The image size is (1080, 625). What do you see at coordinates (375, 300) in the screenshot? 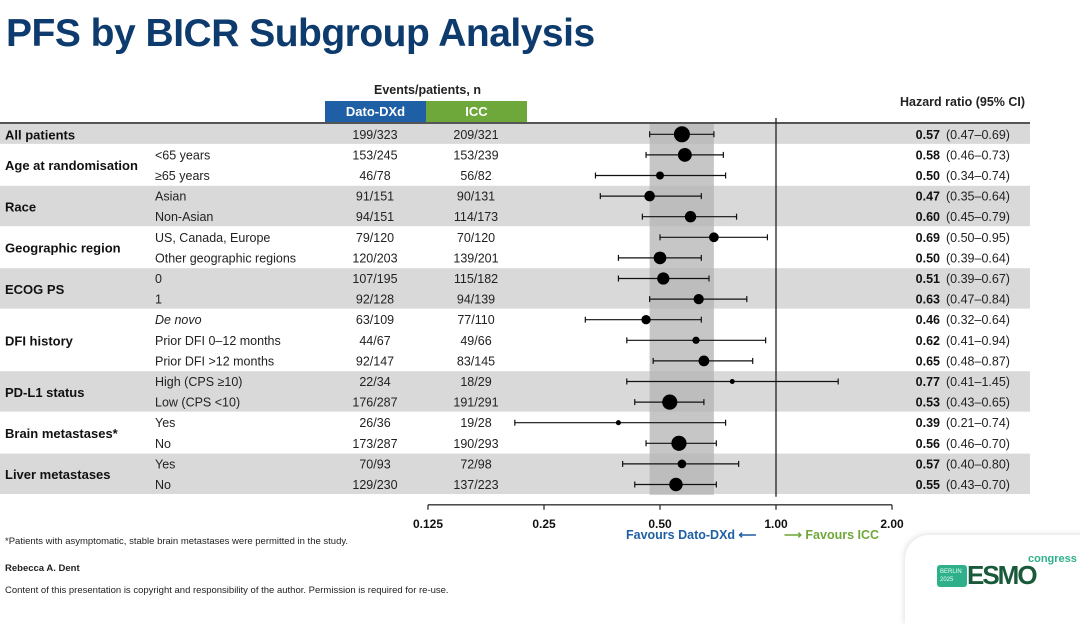
I see `arm1-events: 92/128` at bounding box center [375, 300].